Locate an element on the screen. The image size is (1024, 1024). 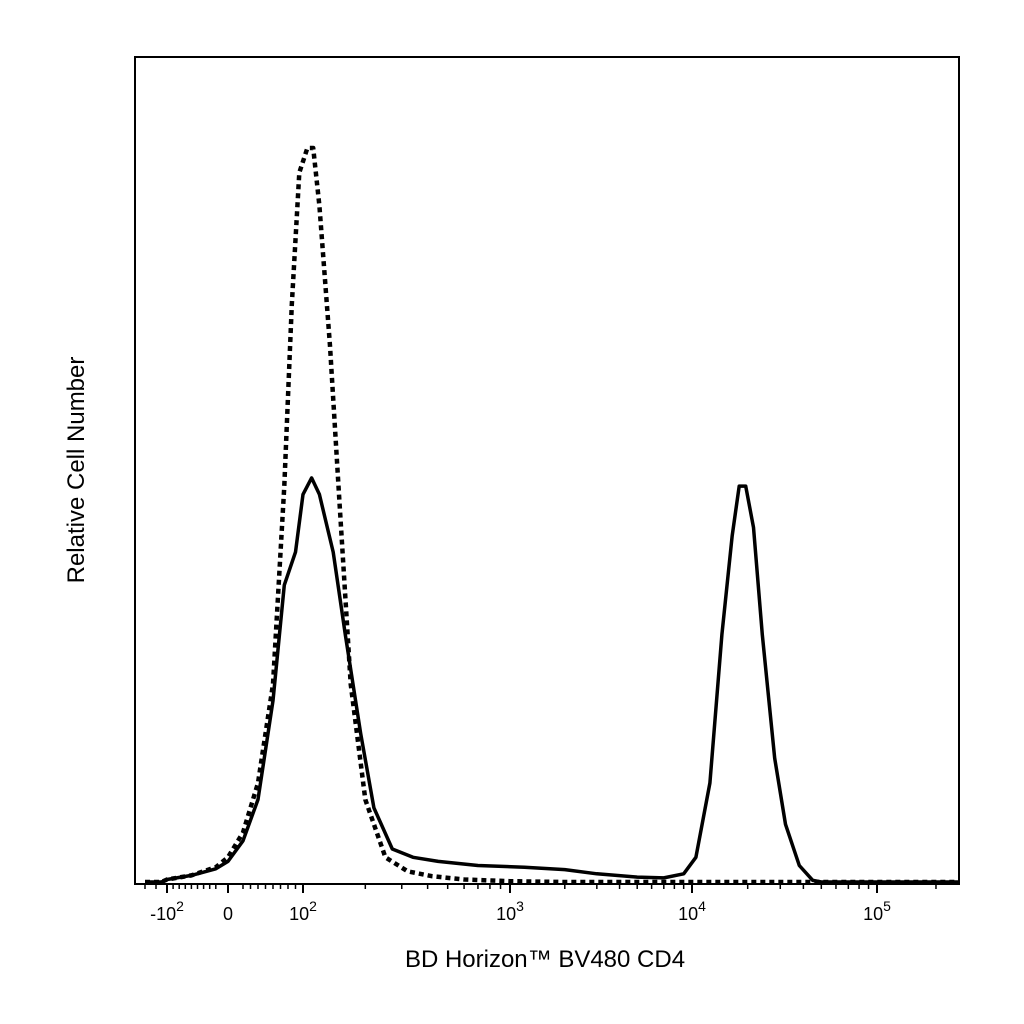
x-tick-labels: -102 0 10² 10³ 10⁴ 10⁵ is located at coordinates (520, 911).